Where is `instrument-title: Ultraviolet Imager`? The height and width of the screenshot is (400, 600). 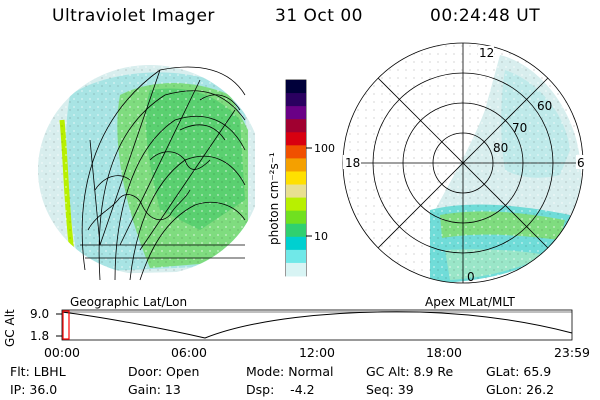
instrument-title: Ultraviolet Imager is located at coordinates (133, 16).